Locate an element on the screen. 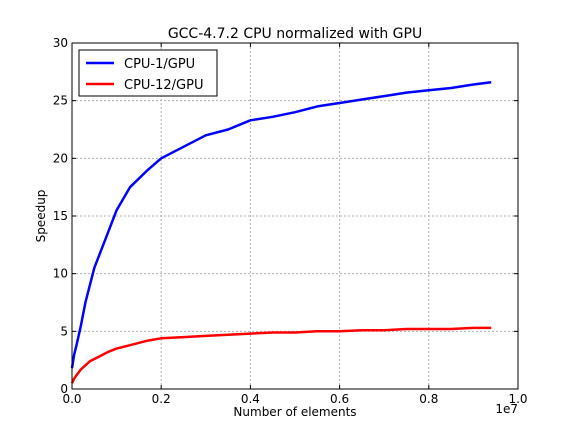  y-tick-label: 20 is located at coordinates (60, 158).